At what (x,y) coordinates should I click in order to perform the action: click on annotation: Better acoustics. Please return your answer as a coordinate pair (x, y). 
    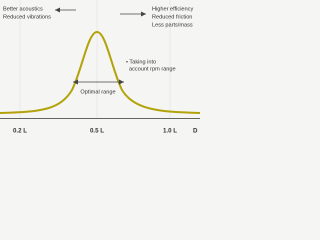
    Looking at the image, I should click on (23, 9).